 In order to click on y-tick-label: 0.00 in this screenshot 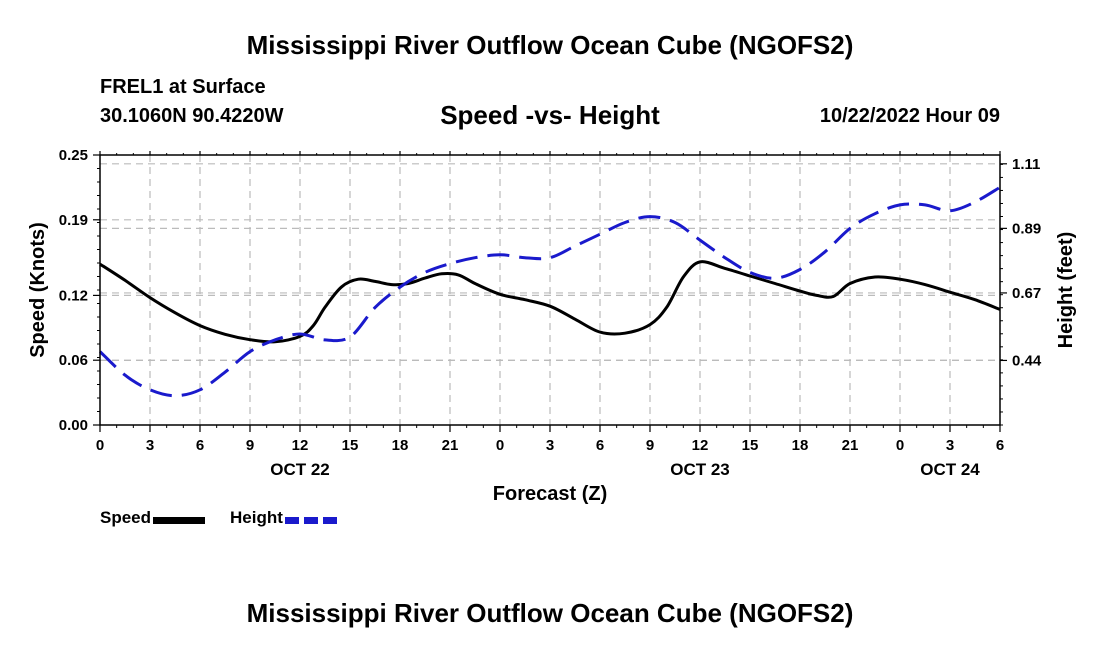, I will do `click(73, 425)`.